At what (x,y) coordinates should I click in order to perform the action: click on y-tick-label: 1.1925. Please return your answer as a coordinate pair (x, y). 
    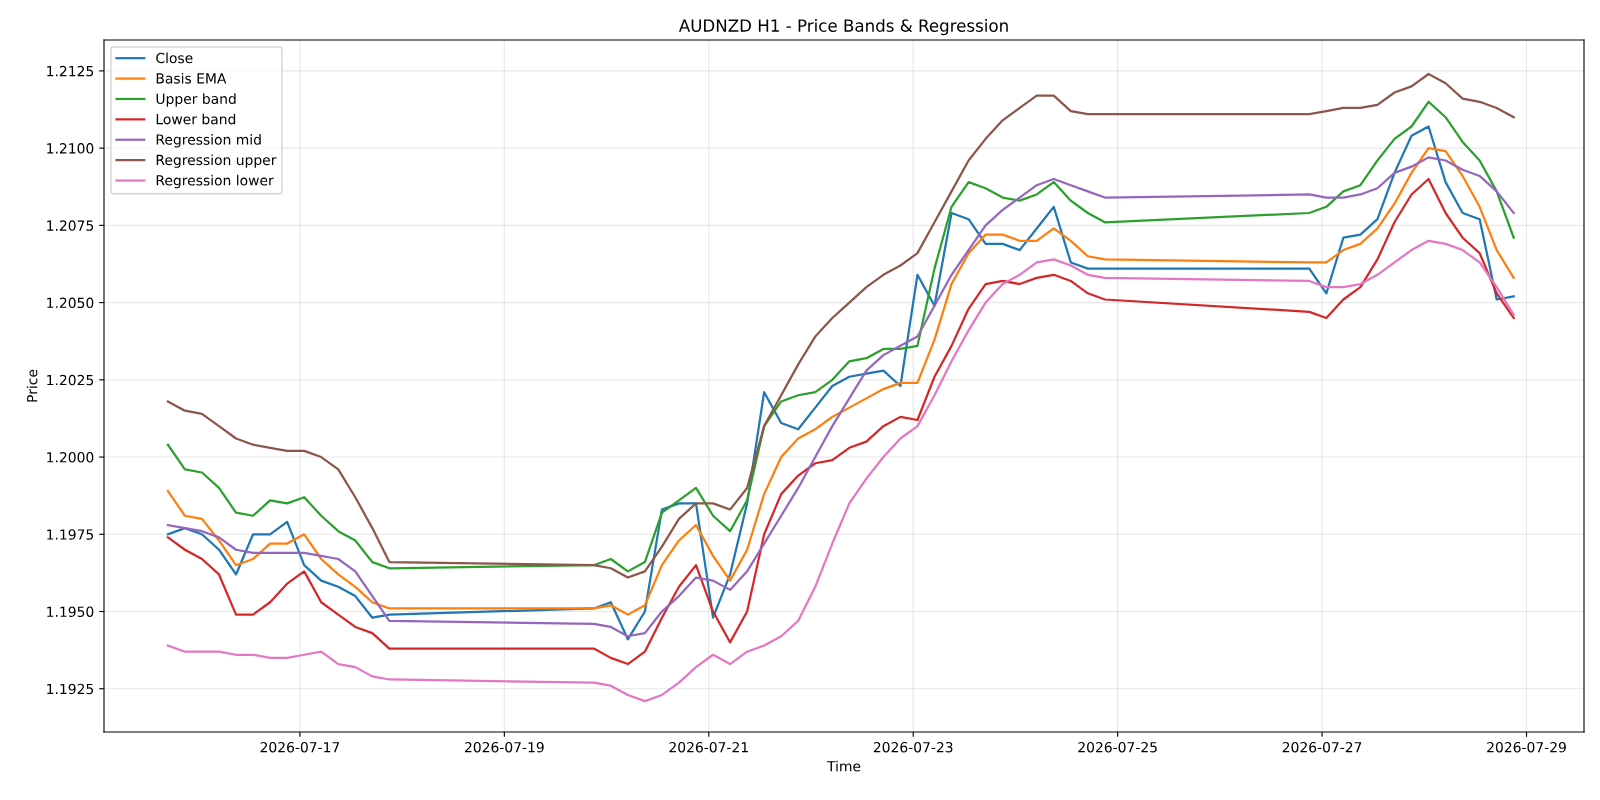
    Looking at the image, I should click on (70, 689).